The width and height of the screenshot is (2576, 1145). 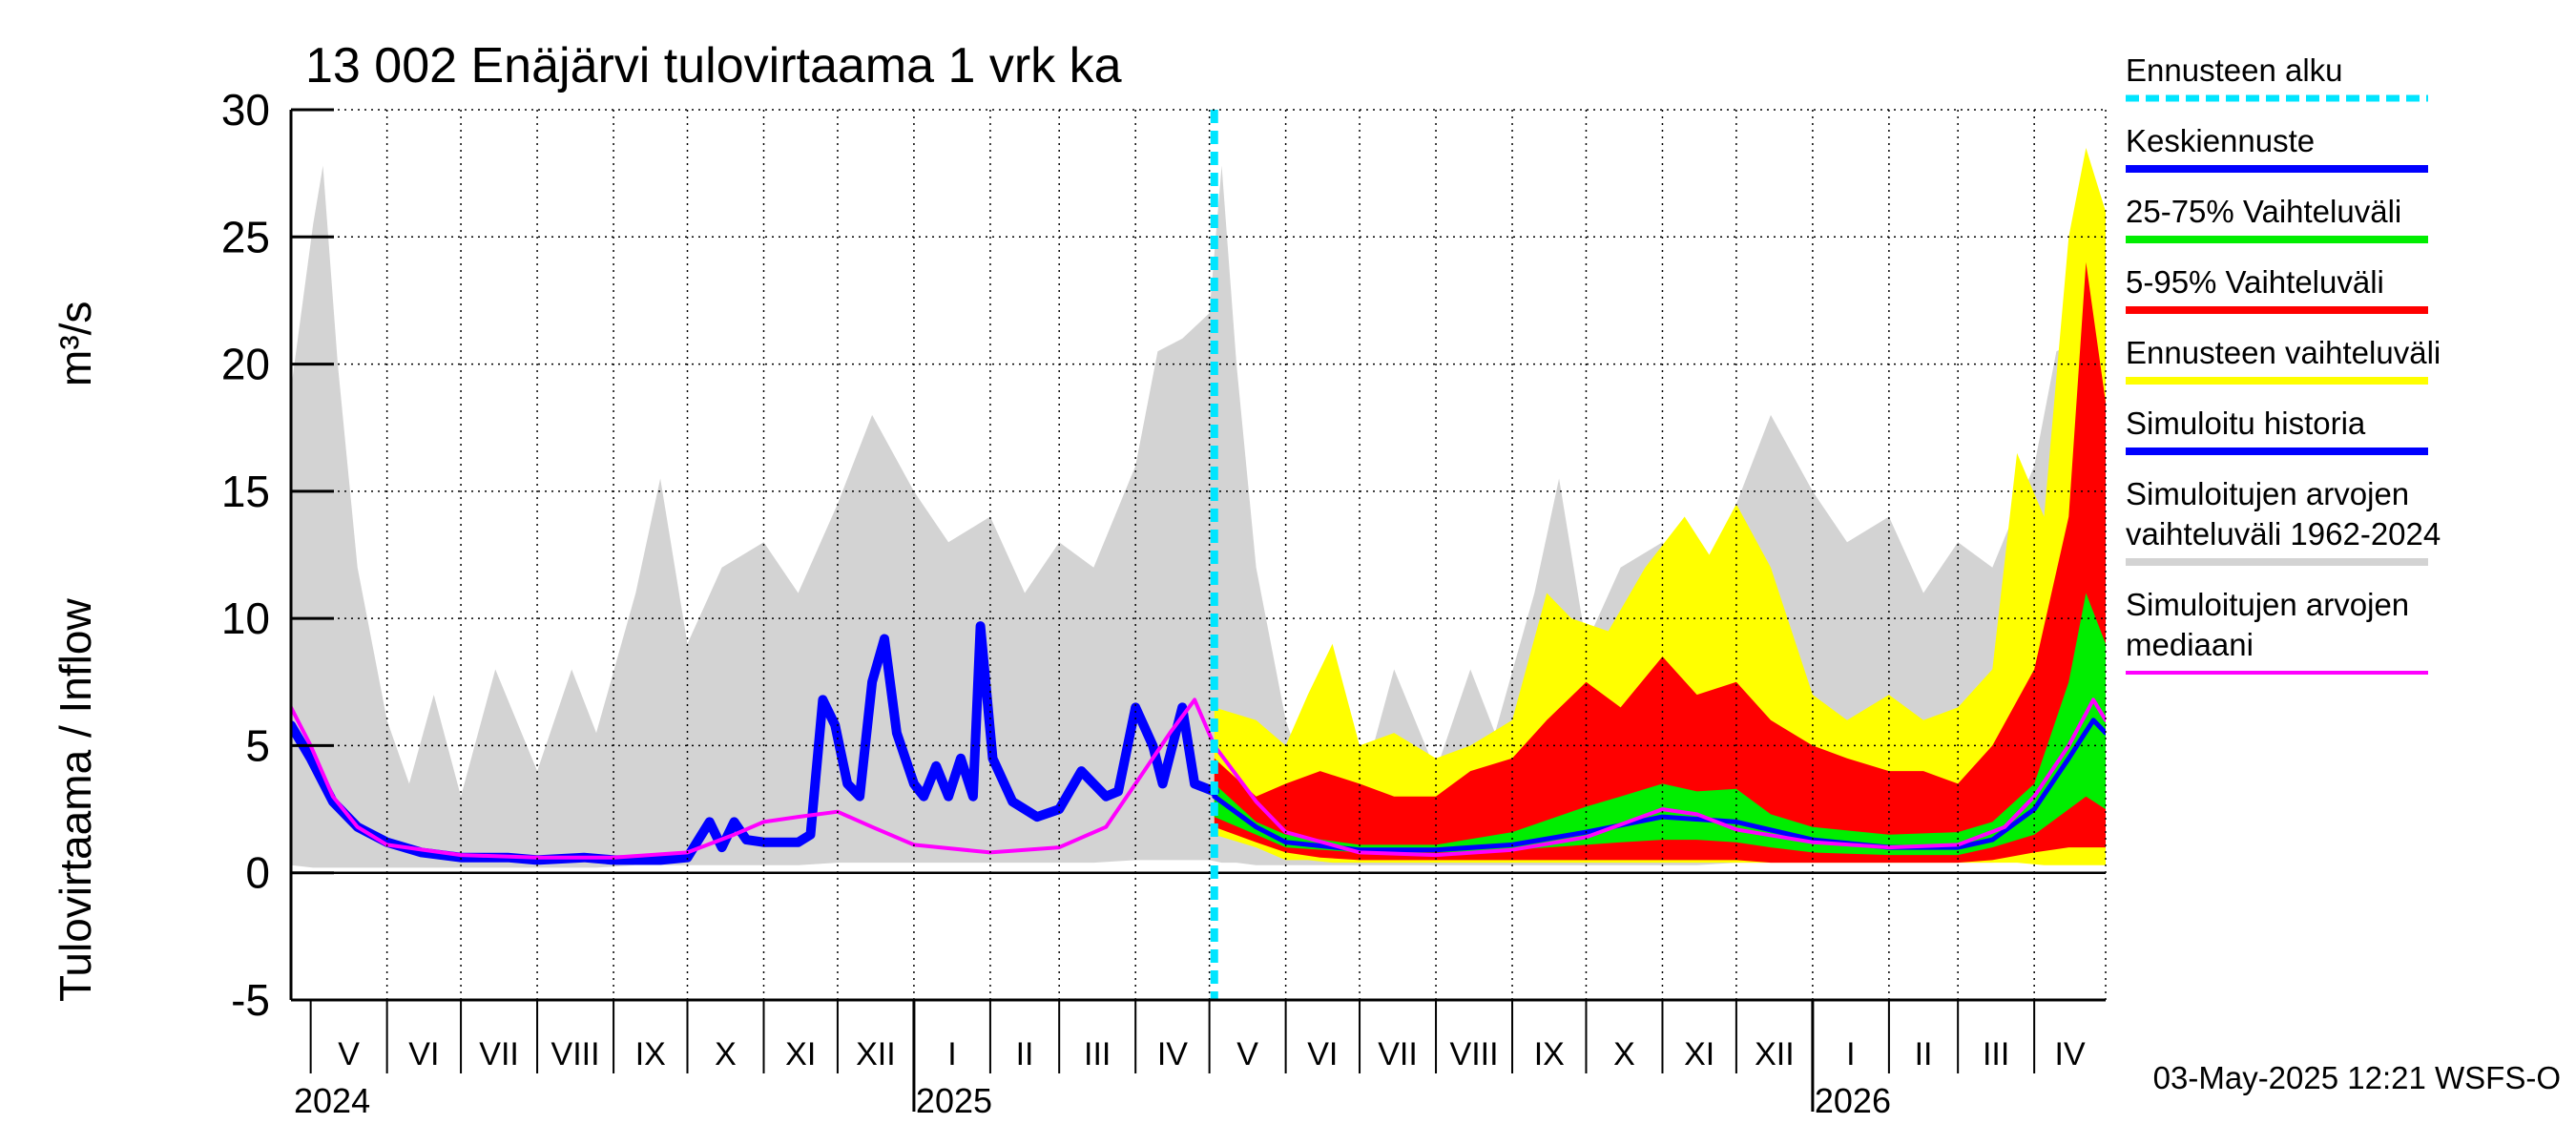 I want to click on year-label: 2025, so click(x=954, y=1100).